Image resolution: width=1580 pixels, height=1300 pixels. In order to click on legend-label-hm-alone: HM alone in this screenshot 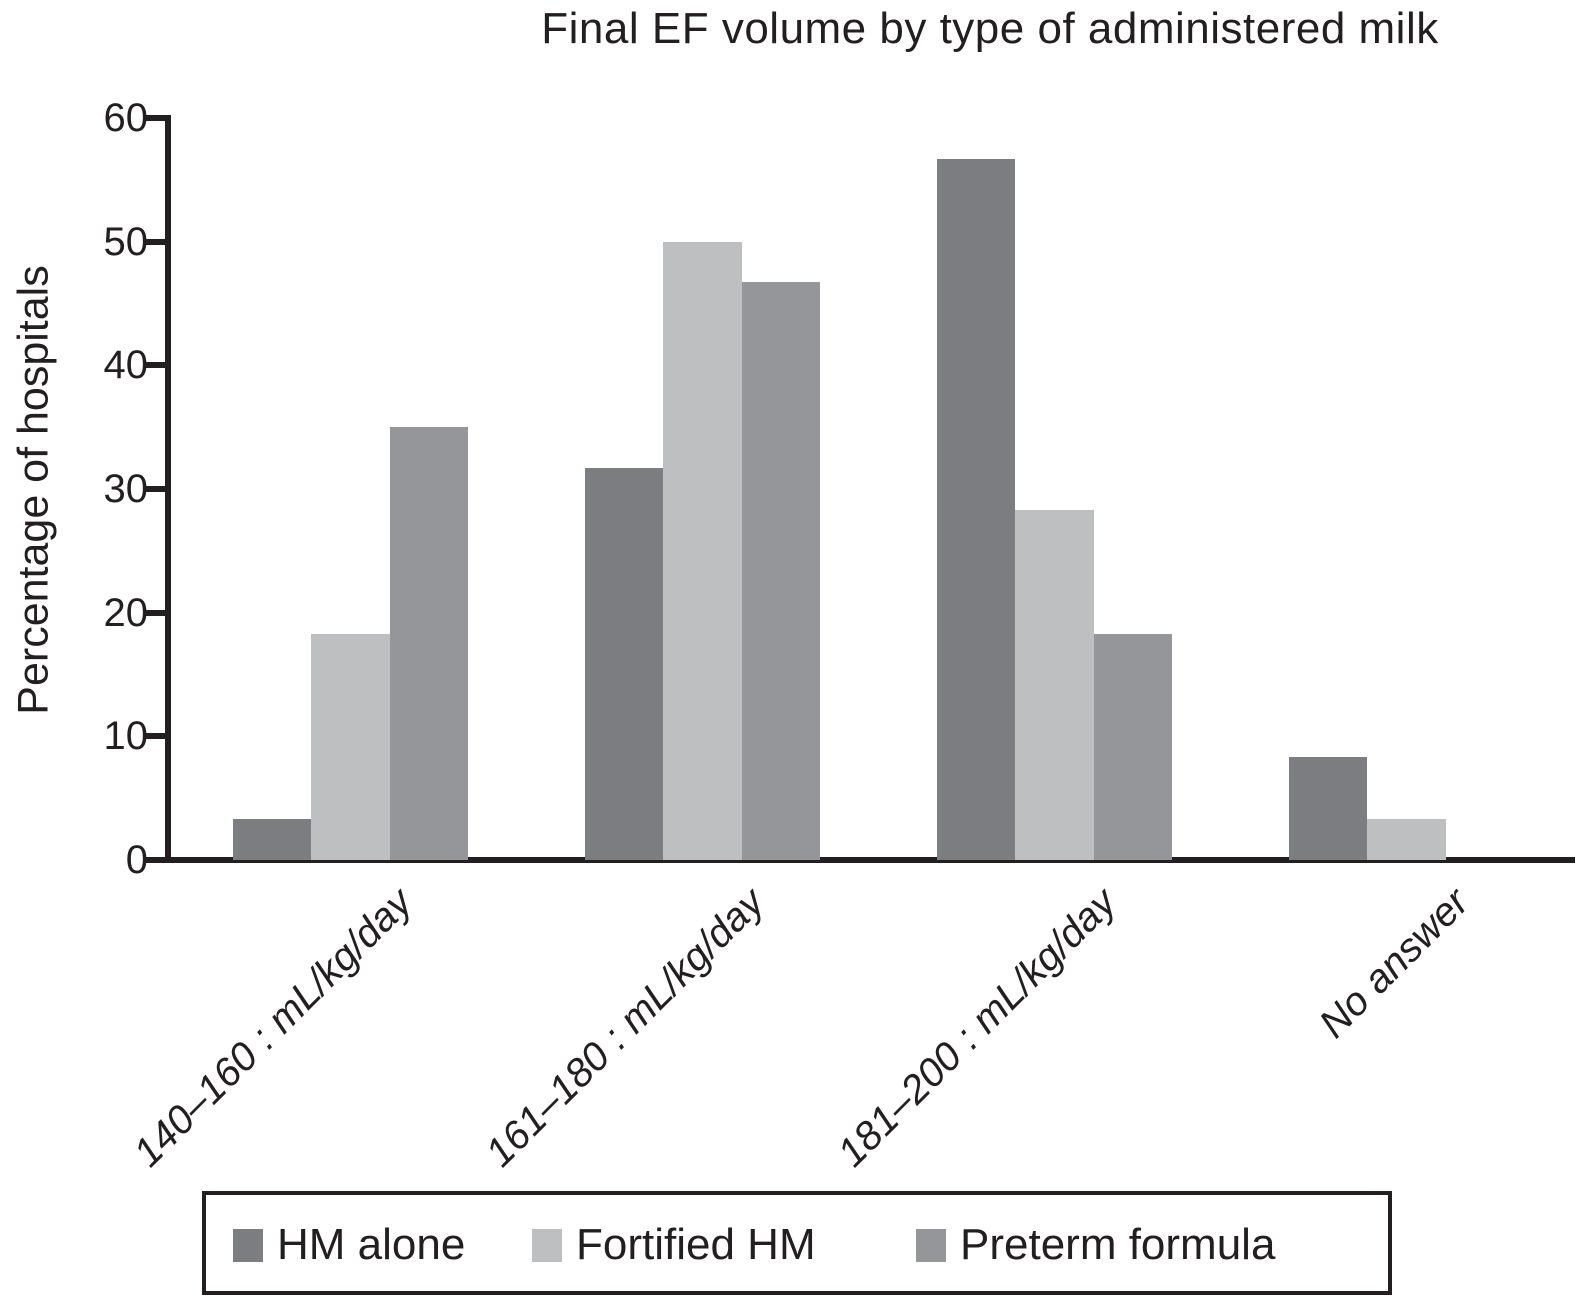, I will do `click(371, 1244)`.